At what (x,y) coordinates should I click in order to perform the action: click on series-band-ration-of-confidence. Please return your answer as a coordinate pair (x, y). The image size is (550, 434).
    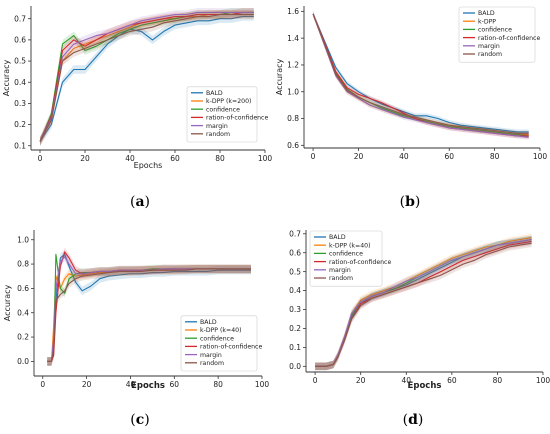
    Looking at the image, I should click on (149, 306).